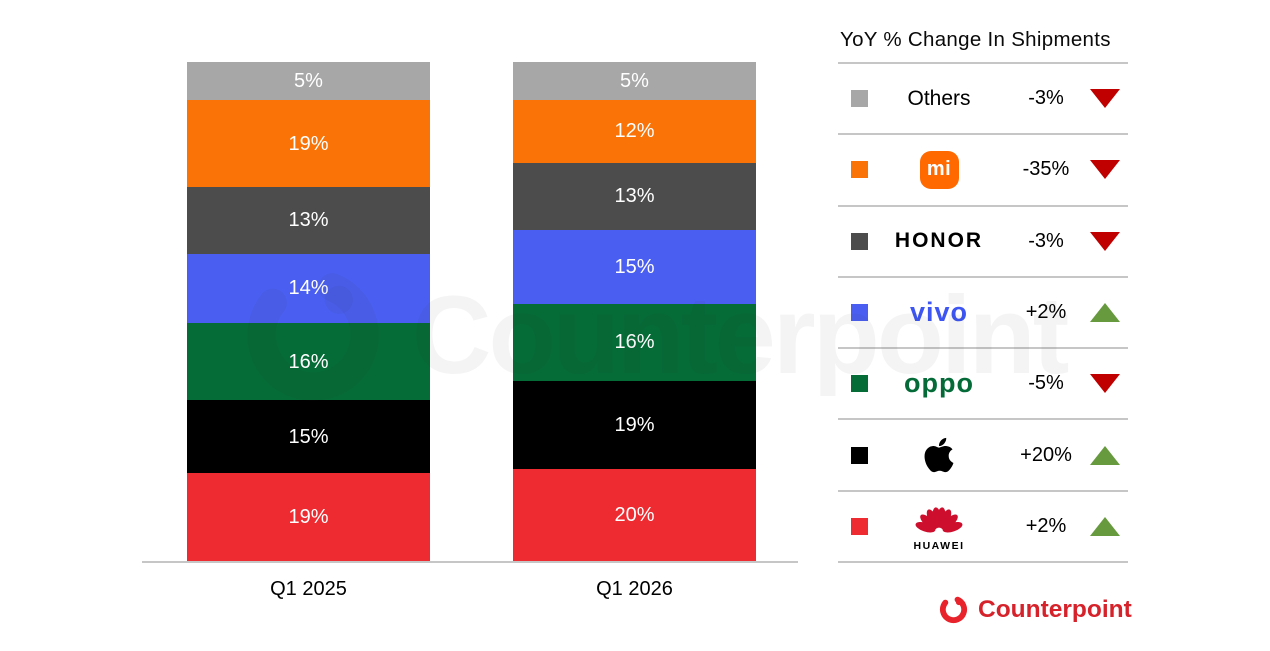  I want to click on legend-title: YoY % Change In Shipments, so click(975, 39).